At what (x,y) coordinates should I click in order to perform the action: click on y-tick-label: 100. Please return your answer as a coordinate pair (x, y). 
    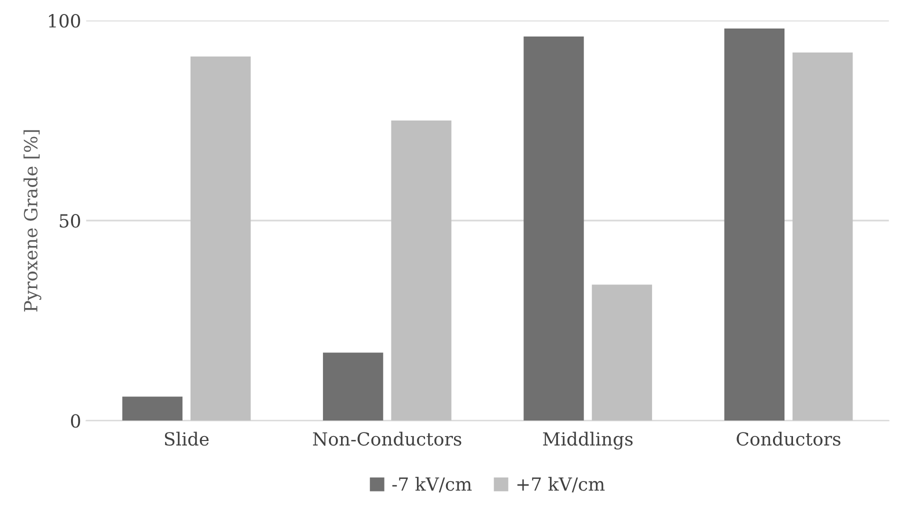
    Looking at the image, I should click on (64, 21).